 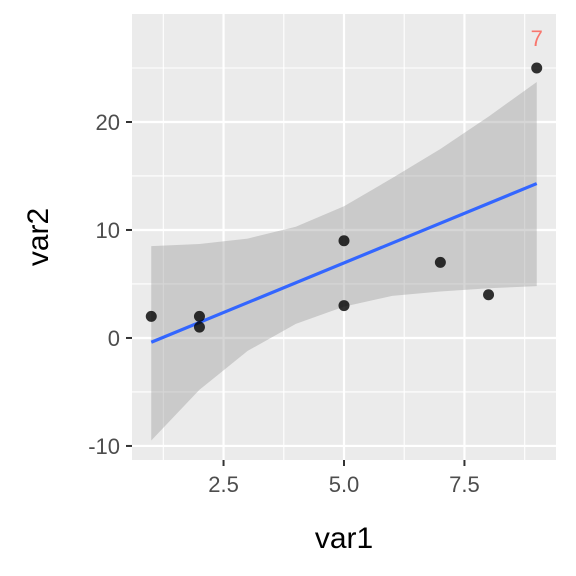 I want to click on y-axis: -10 0 10 20, so click(x=110, y=284).